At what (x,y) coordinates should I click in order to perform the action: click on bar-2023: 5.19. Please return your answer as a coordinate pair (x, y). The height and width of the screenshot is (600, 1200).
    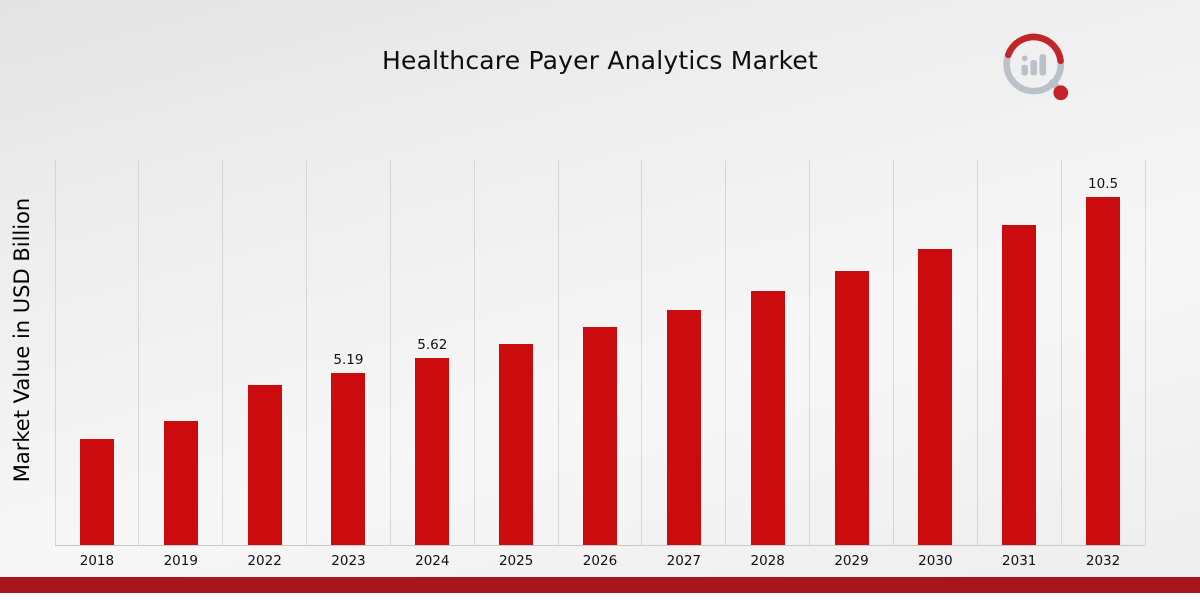
    Looking at the image, I should click on (348, 448).